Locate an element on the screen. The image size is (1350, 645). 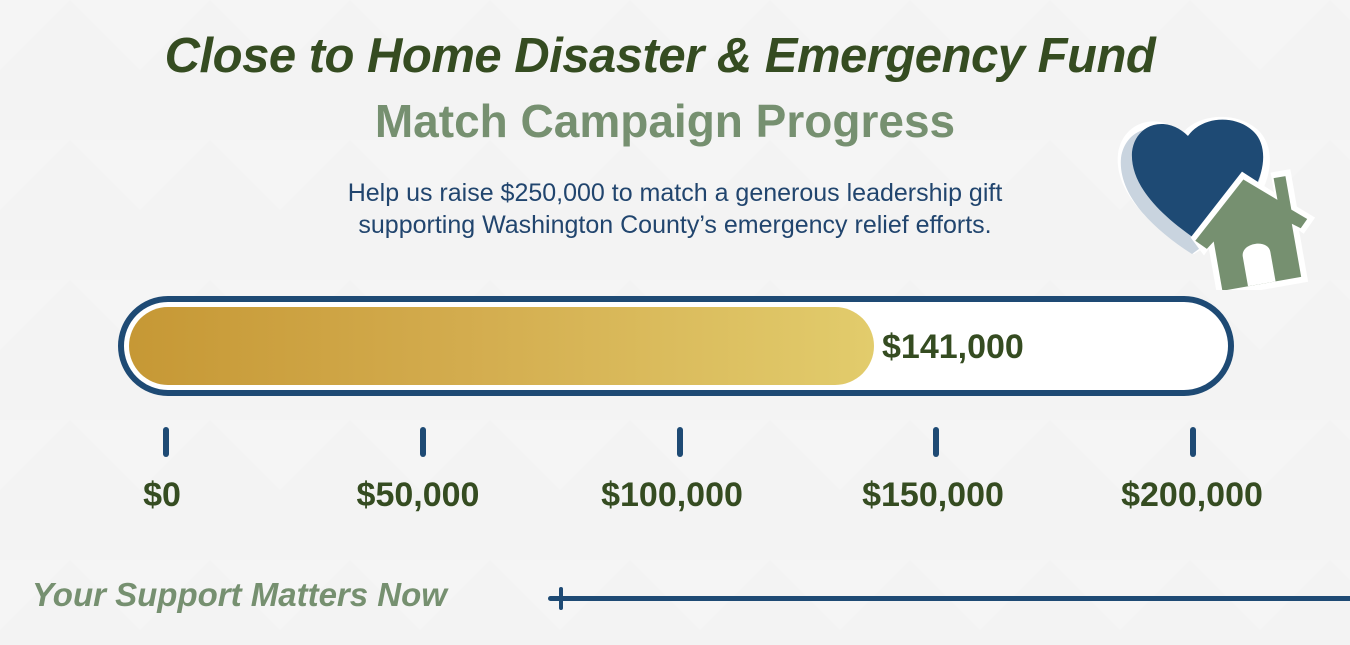
axis-label-50000: $50,000 is located at coordinates (418, 495).